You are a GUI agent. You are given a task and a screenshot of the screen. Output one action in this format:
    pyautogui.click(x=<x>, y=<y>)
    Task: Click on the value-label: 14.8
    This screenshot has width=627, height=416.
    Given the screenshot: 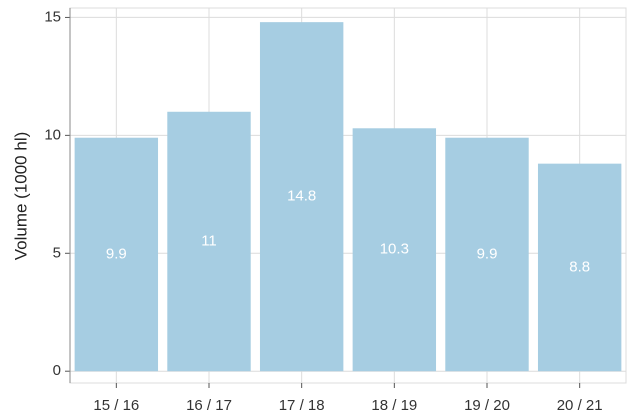 What is the action you would take?
    pyautogui.click(x=301, y=196)
    